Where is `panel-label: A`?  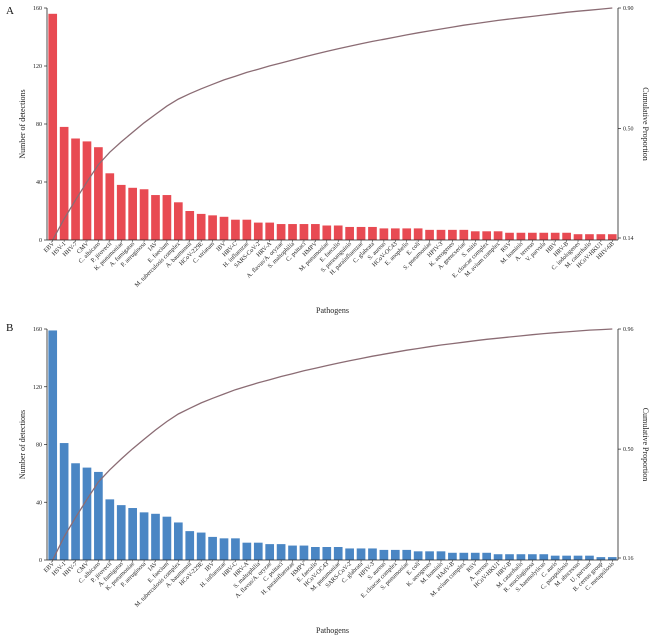
panel-label: A is located at coordinates (10, 11).